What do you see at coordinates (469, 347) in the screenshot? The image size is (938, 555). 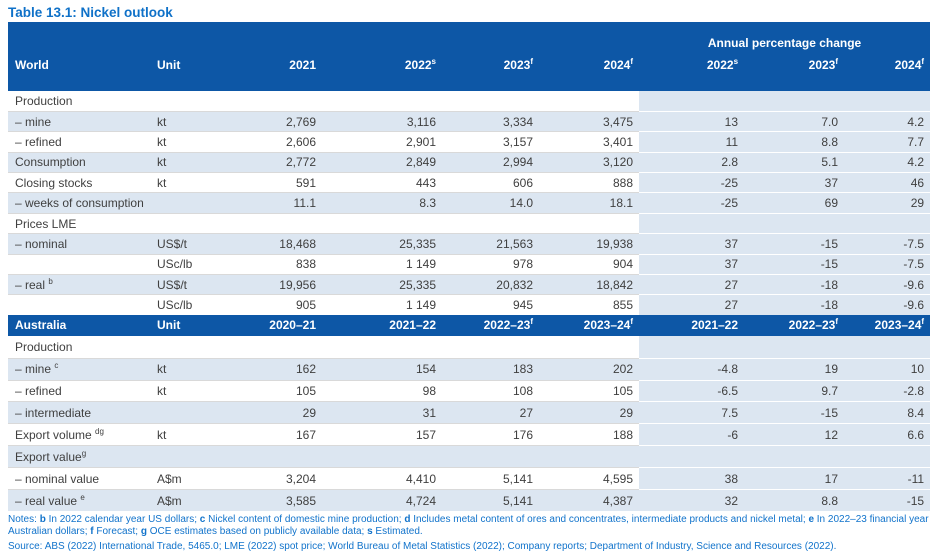 I see `table-row: Production` at bounding box center [469, 347].